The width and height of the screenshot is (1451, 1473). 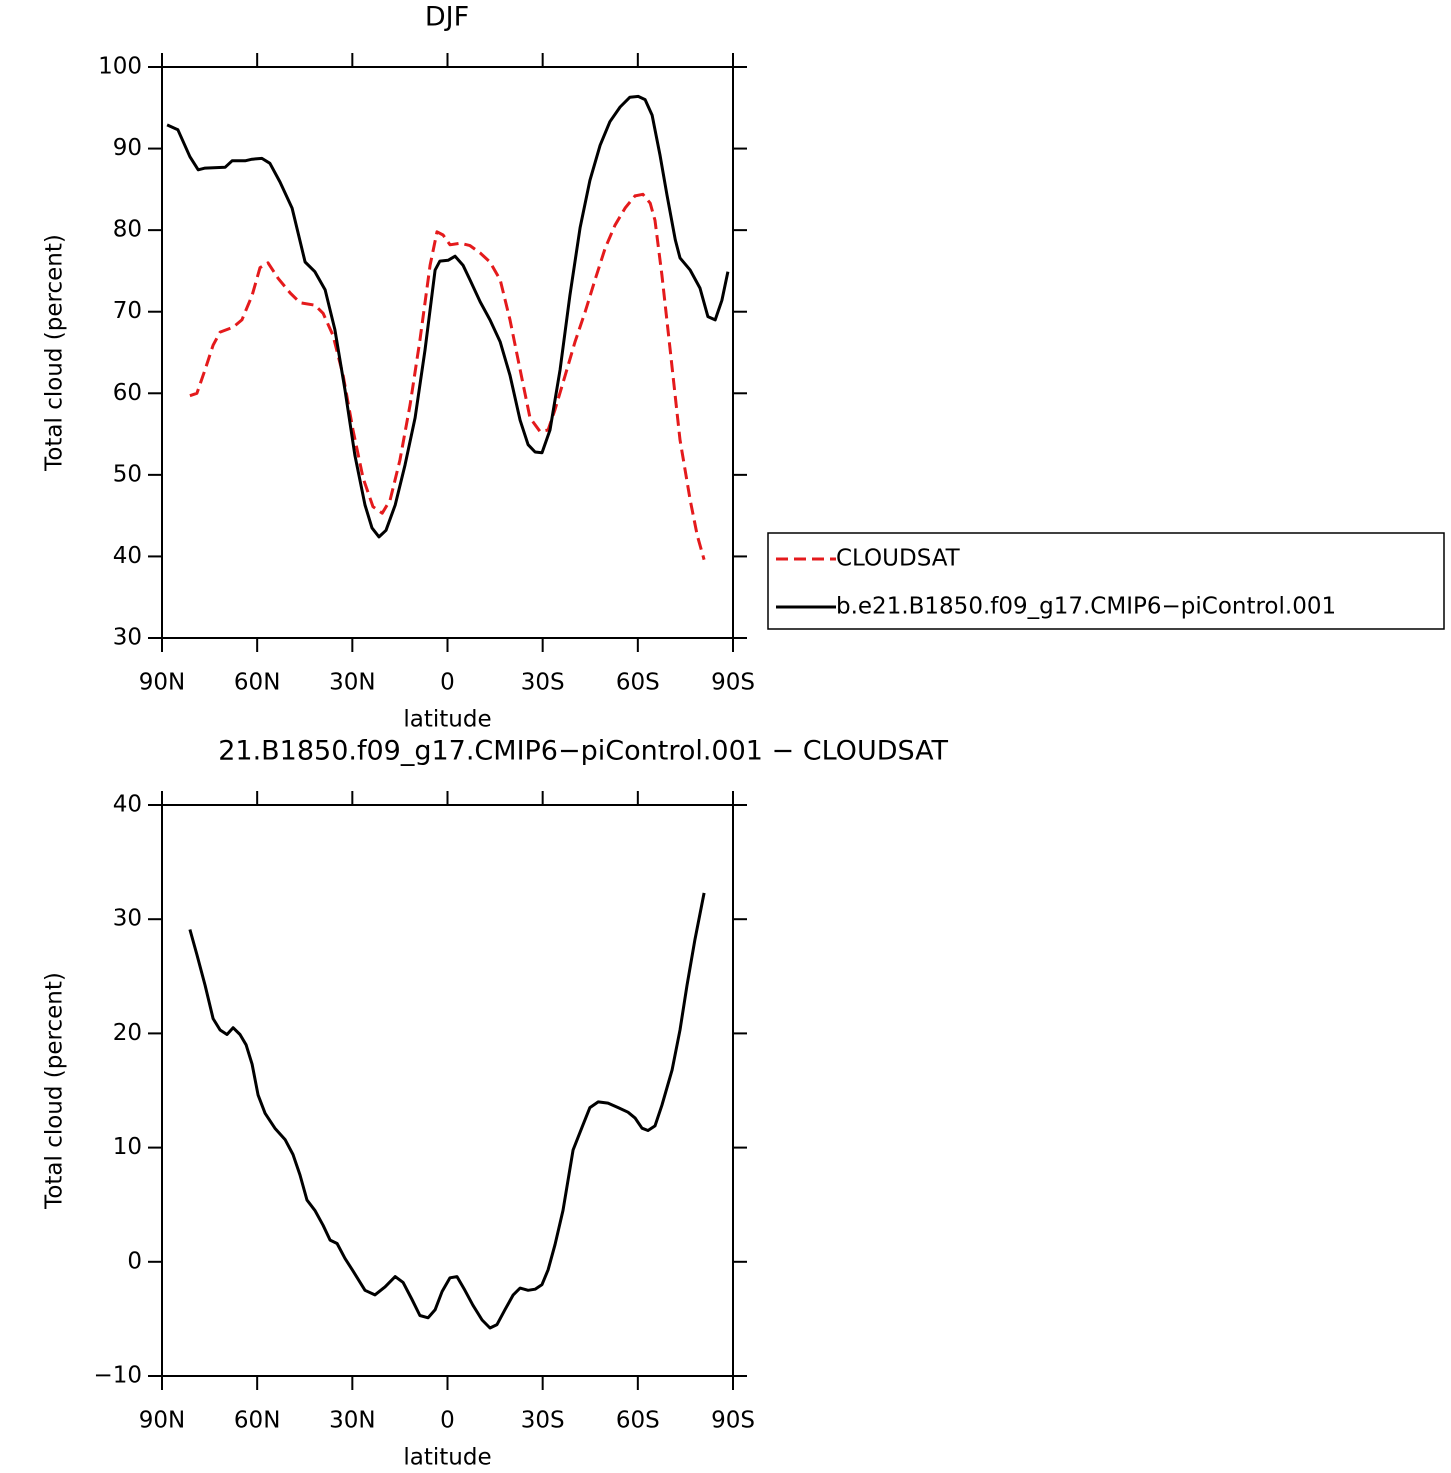 I want to click on chart-title: DJF, so click(x=447, y=17).